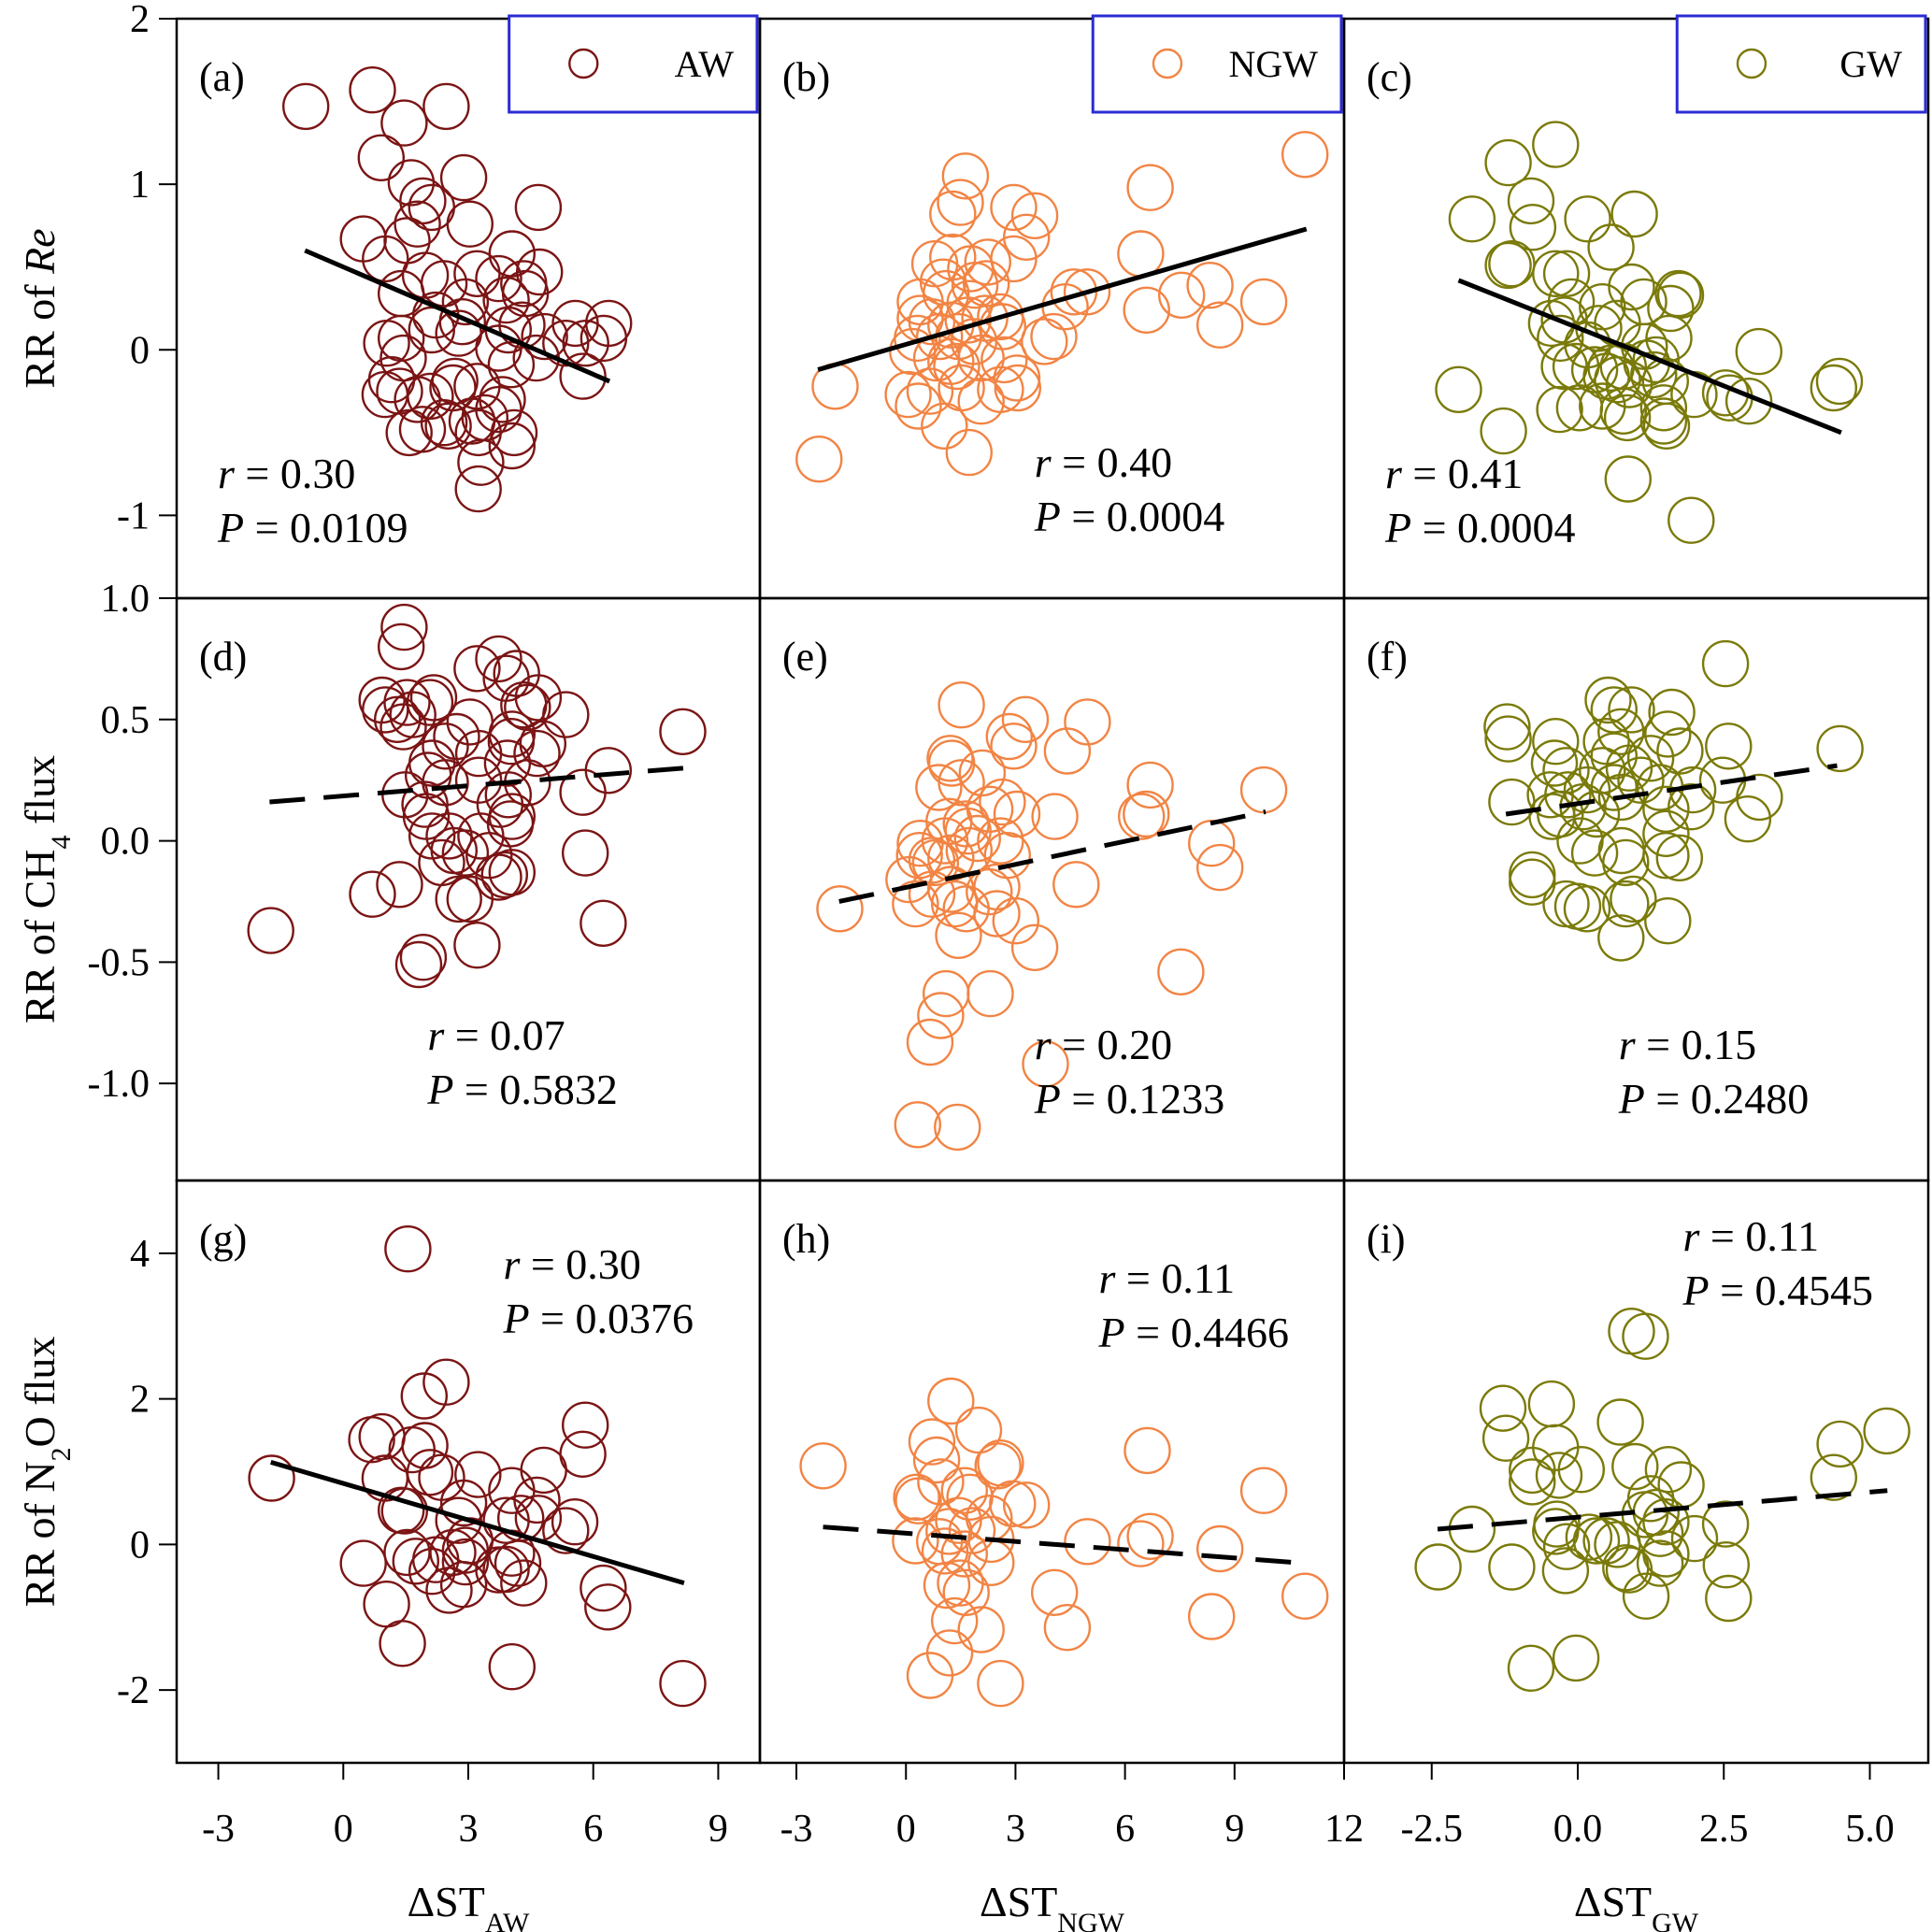 This screenshot has height=1932, width=1932. What do you see at coordinates (40, 331) in the screenshot?
I see `y-axis-title-part: RR of` at bounding box center [40, 331].